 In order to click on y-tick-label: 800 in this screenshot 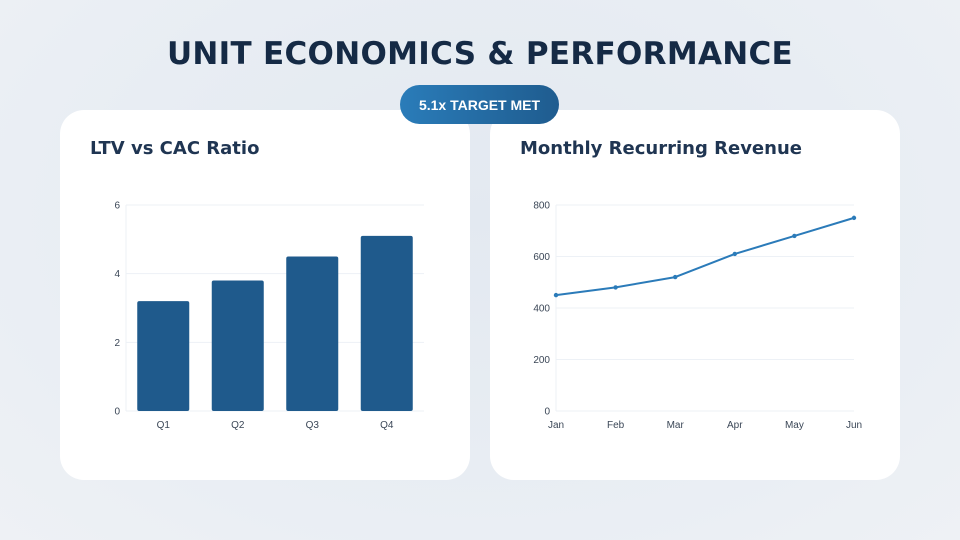, I will do `click(541, 206)`.